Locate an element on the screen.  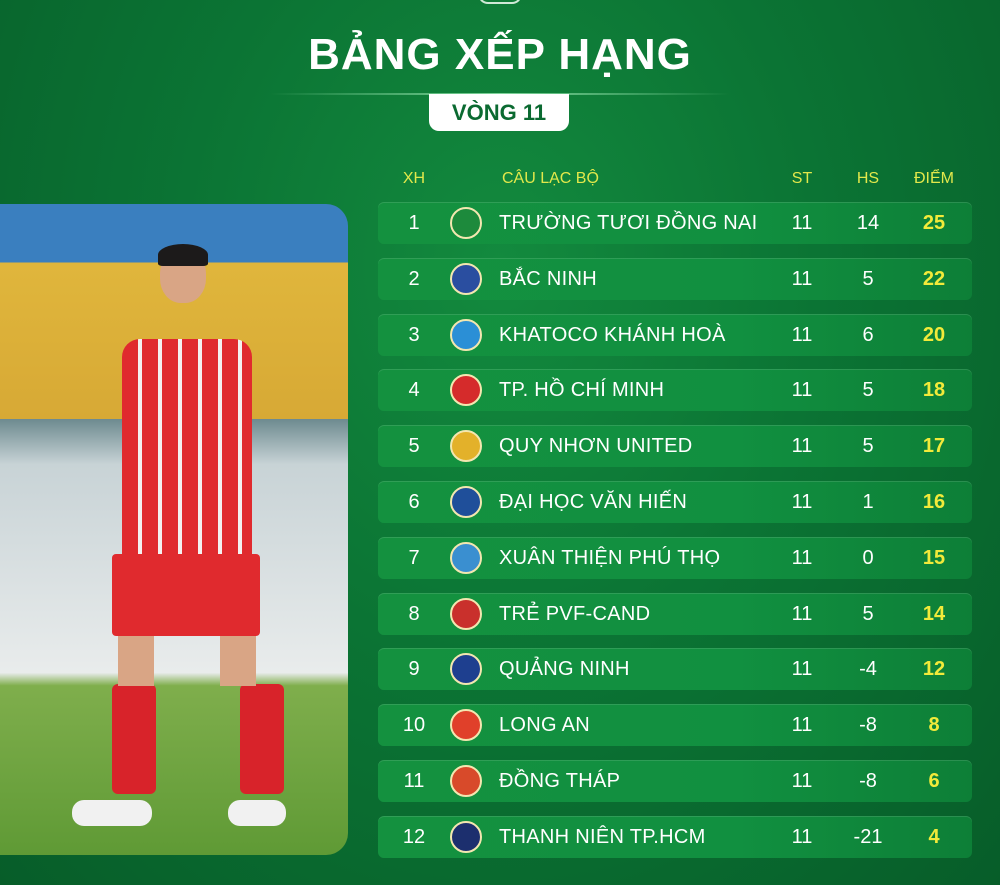
rank-cell: 3 is located at coordinates (414, 334).